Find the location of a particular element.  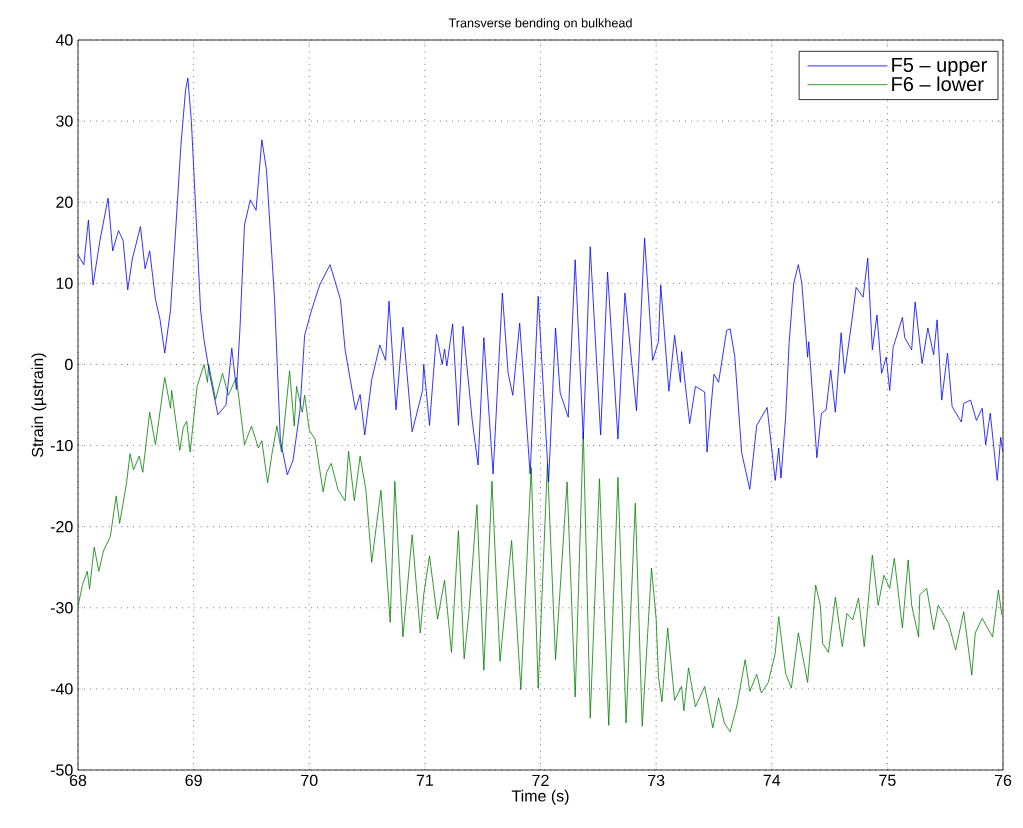

y-tick-label: -40 is located at coordinates (61, 689).